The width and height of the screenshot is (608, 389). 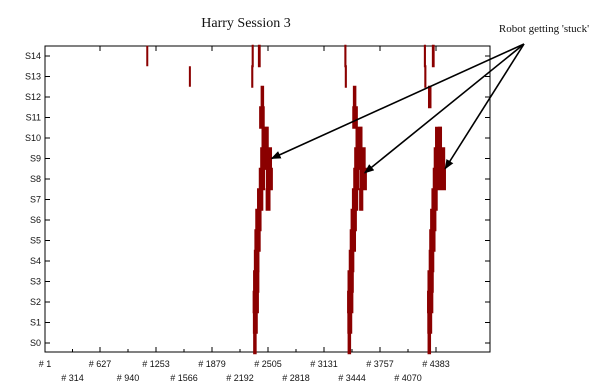 What do you see at coordinates (35, 241) in the screenshot?
I see `y-tick-label: S5` at bounding box center [35, 241].